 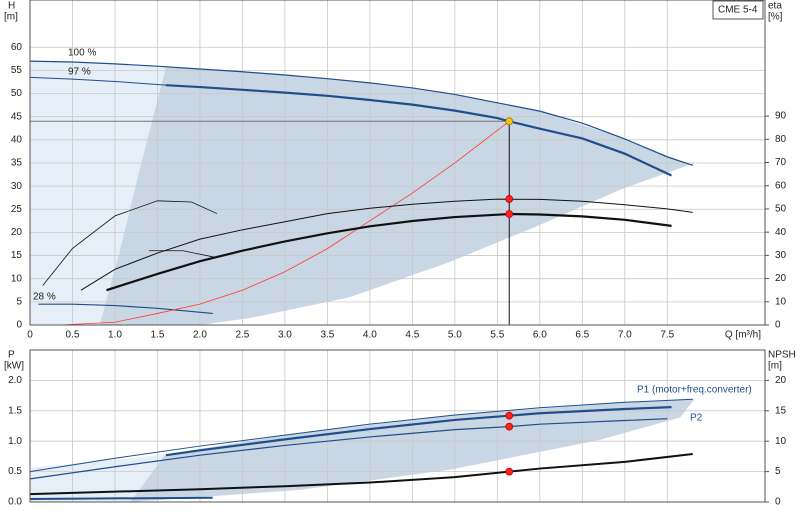 What do you see at coordinates (778, 471) in the screenshot?
I see `y2-tick-label: 5` at bounding box center [778, 471].